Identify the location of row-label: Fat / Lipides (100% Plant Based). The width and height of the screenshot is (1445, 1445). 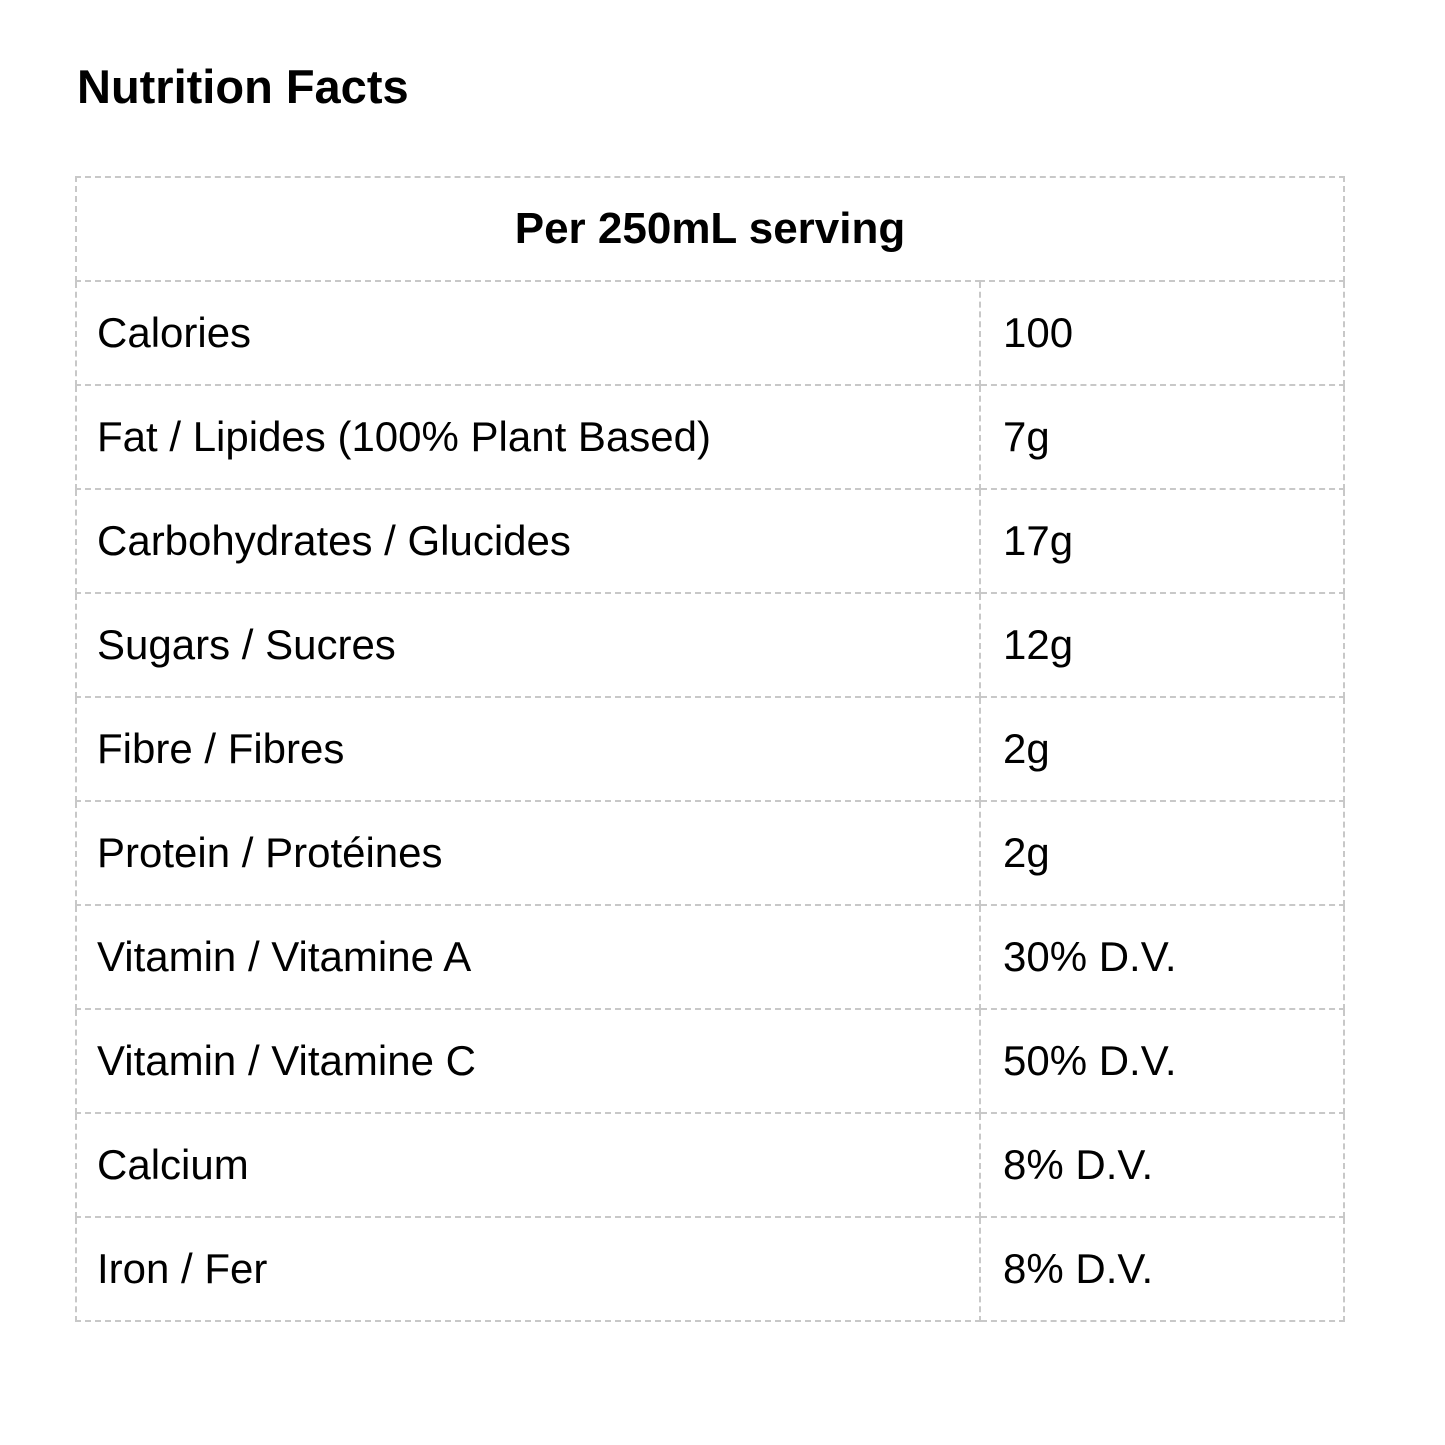
(528, 437).